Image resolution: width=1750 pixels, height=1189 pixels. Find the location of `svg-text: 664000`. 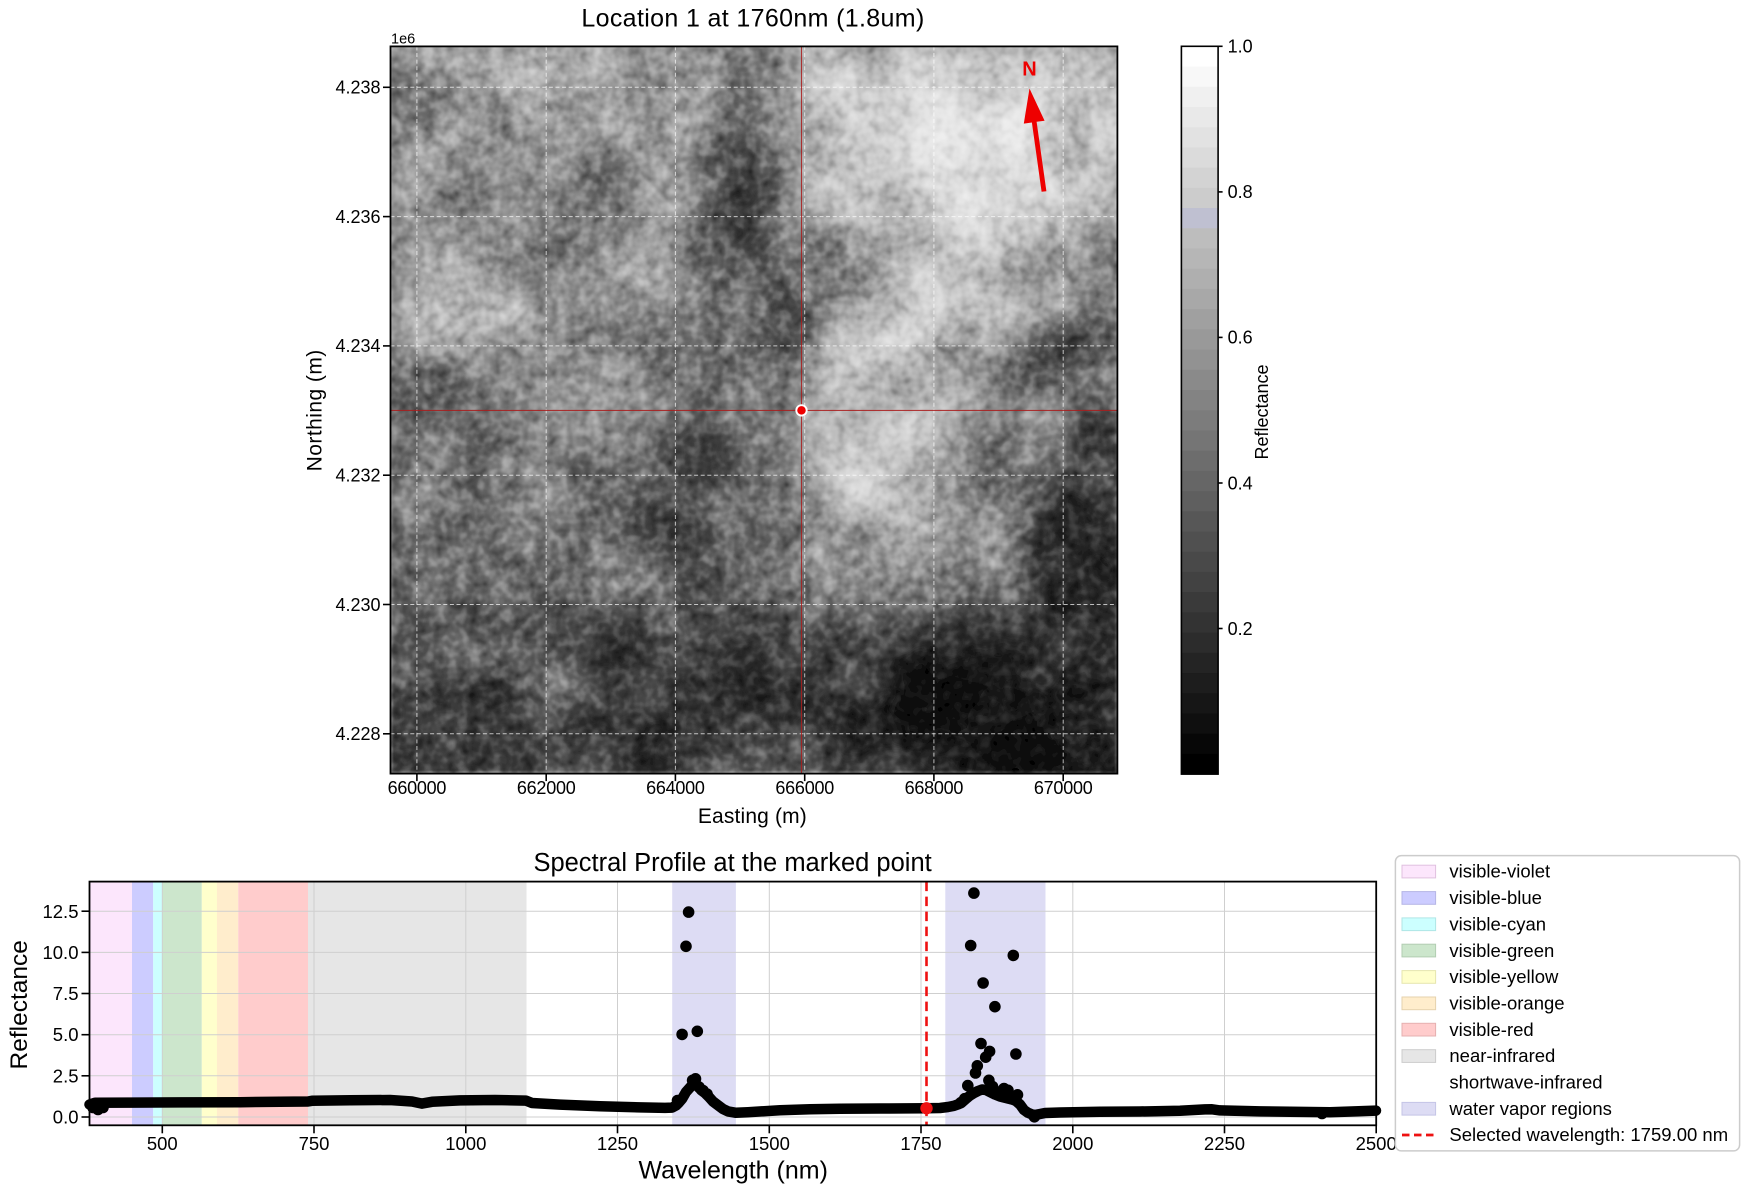

svg-text: 664000 is located at coordinates (675, 788).